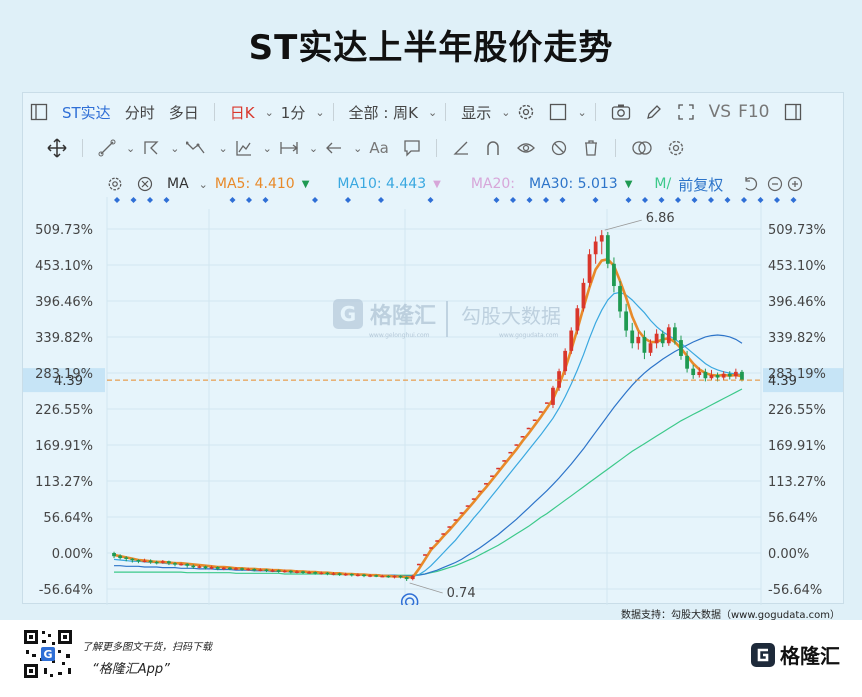 This screenshot has height=697, width=862. I want to click on tab-daily-k: 日K, so click(242, 112).